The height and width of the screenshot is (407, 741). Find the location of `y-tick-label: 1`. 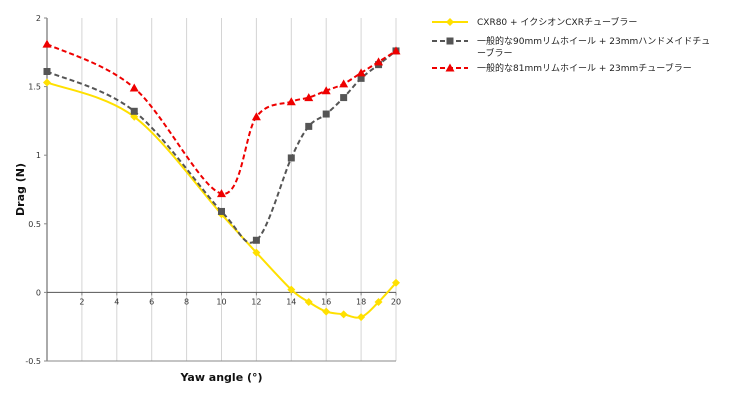

y-tick-label: 1 is located at coordinates (38, 155).